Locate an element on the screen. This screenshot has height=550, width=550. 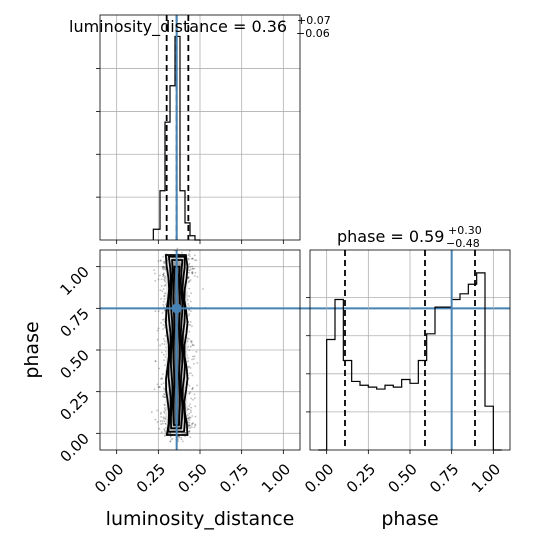
title-lower-error: −0.48 is located at coordinates (463, 243).